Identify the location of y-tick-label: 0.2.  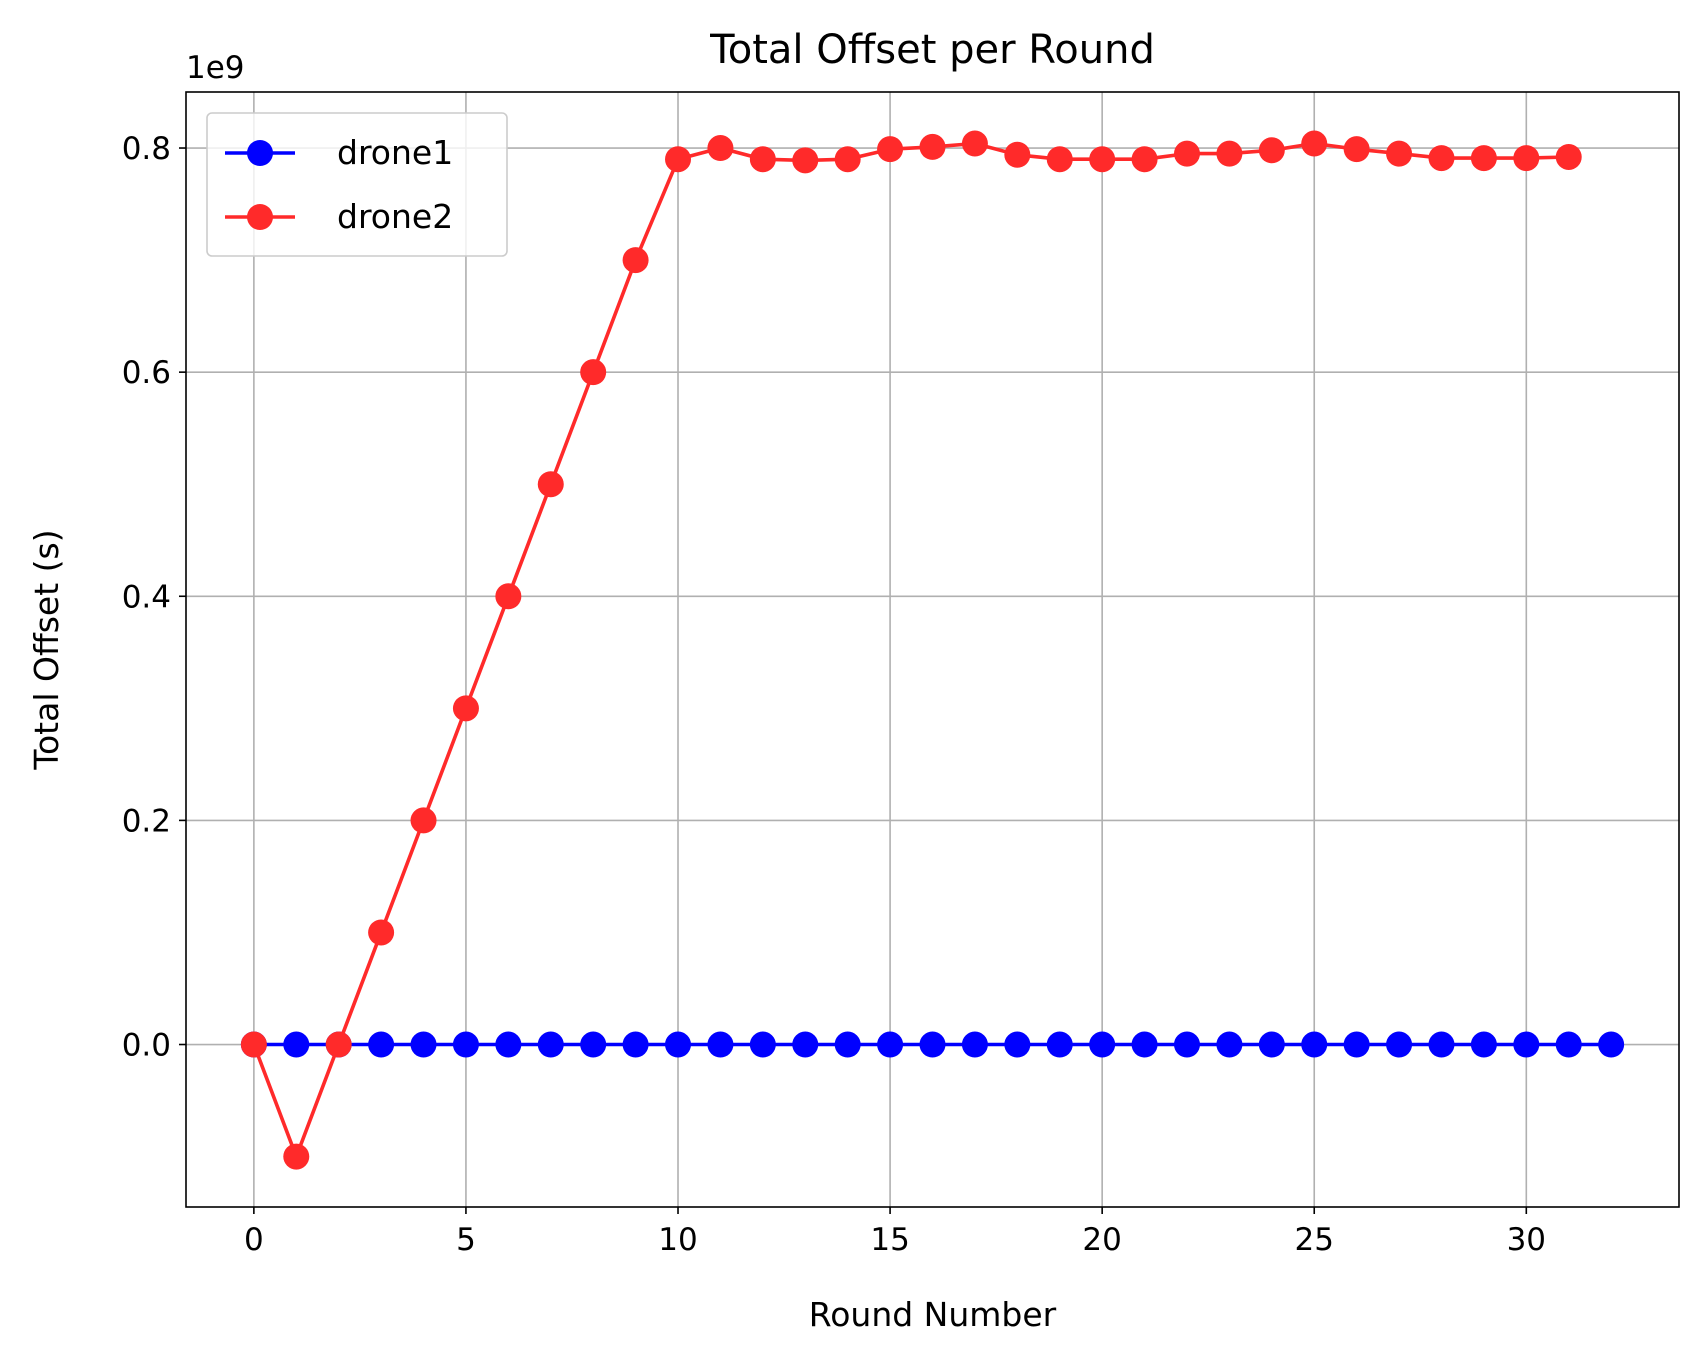
(146, 821).